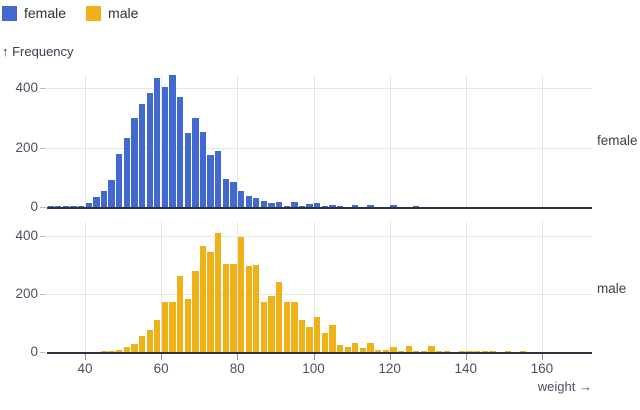  What do you see at coordinates (612, 288) in the screenshot?
I see `facet-label-male: male` at bounding box center [612, 288].